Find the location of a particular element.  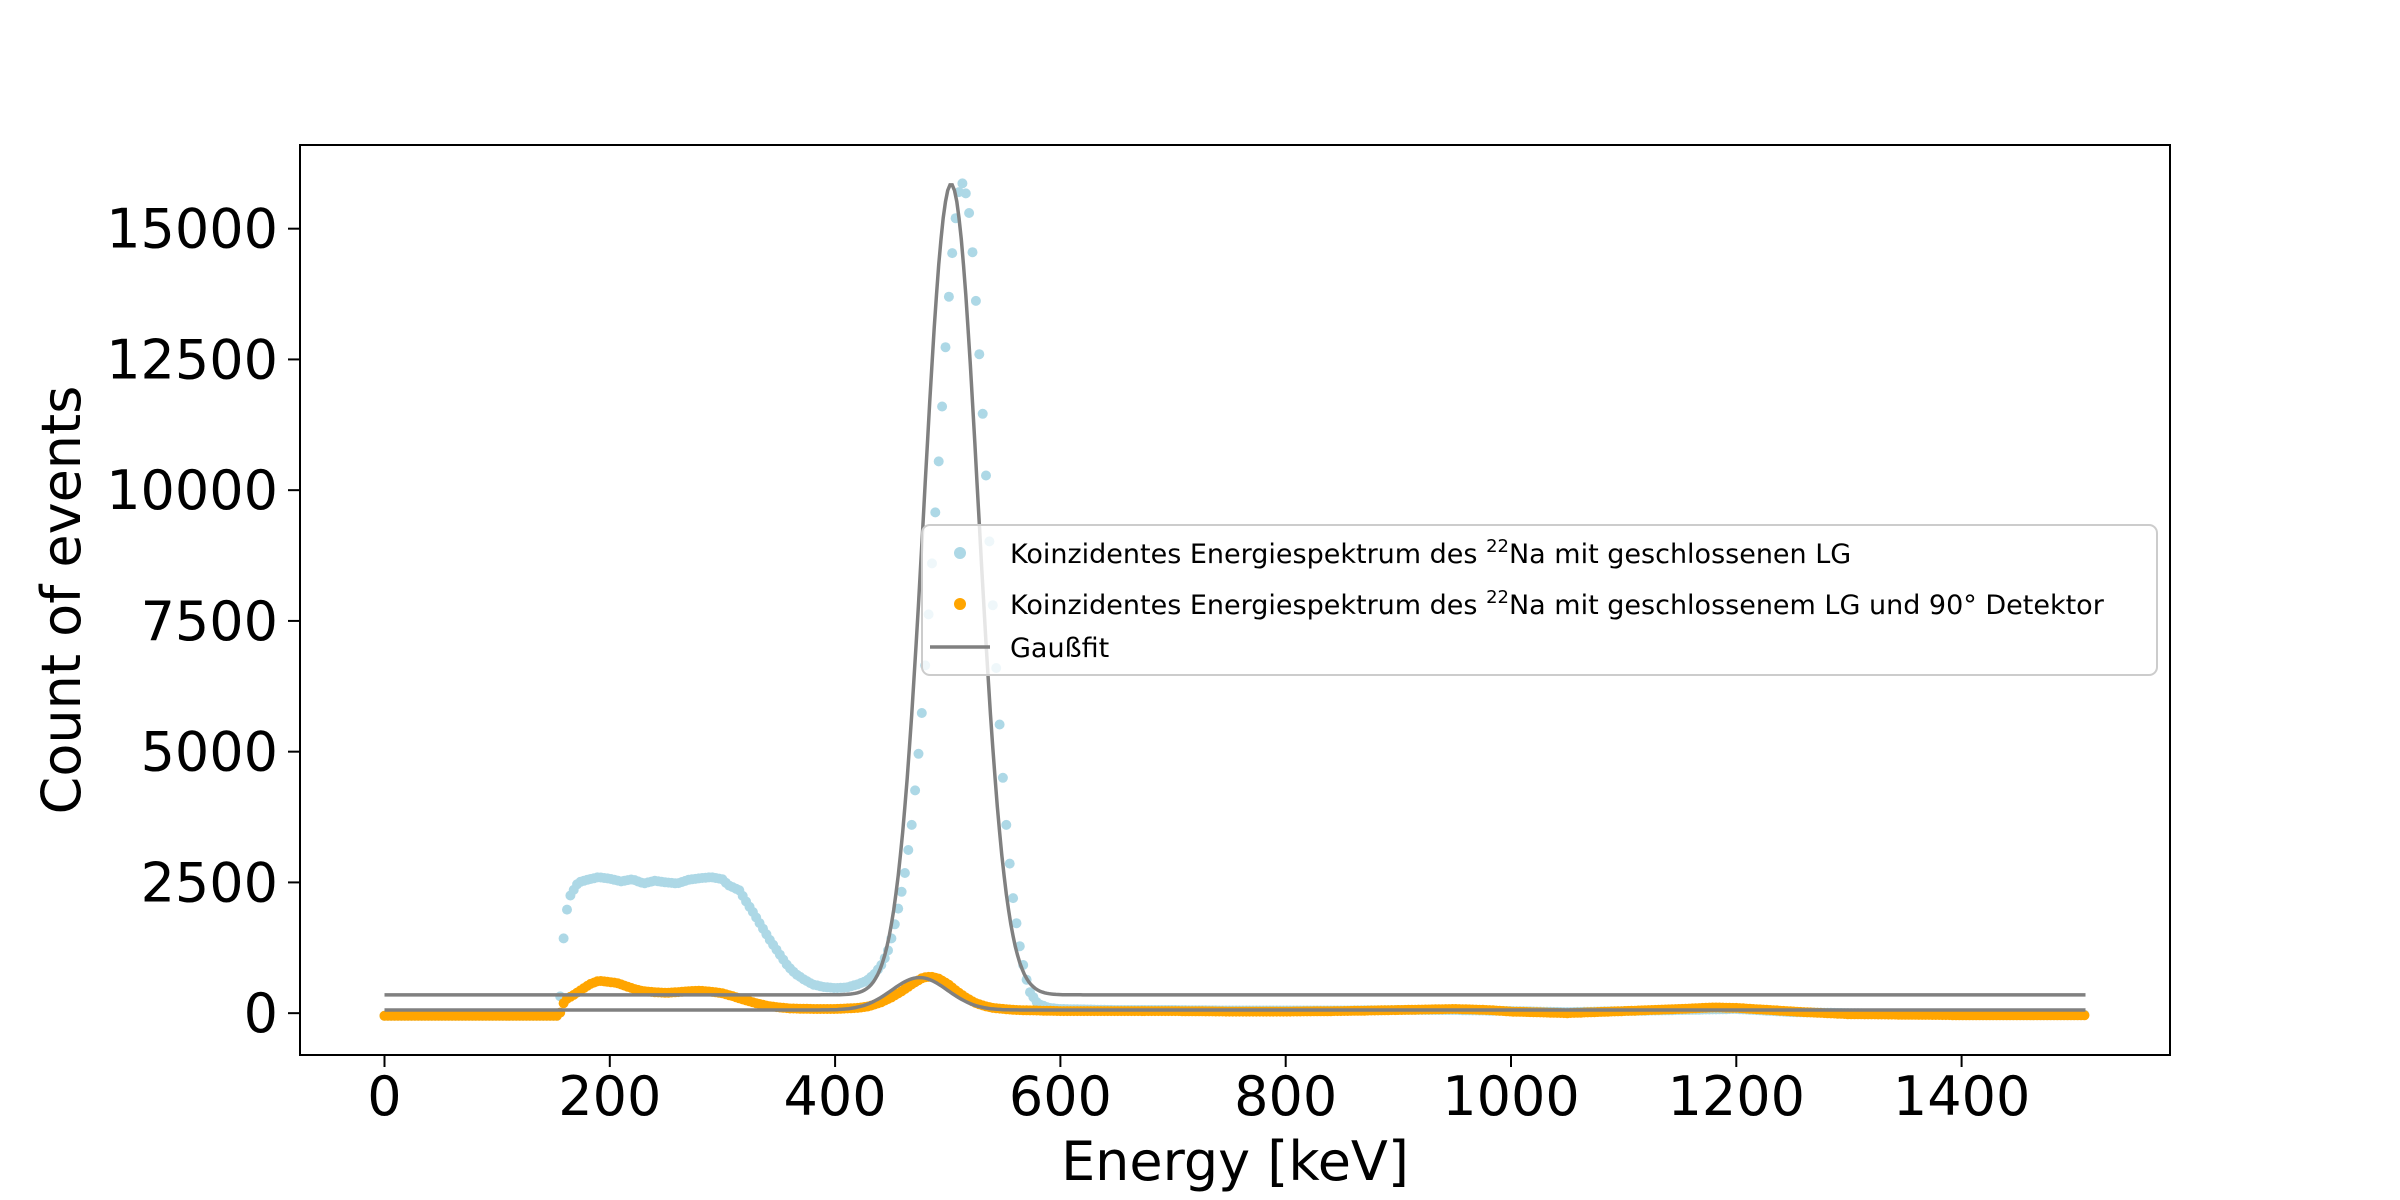

x-tick-label: 1000 is located at coordinates (1510, 1096).